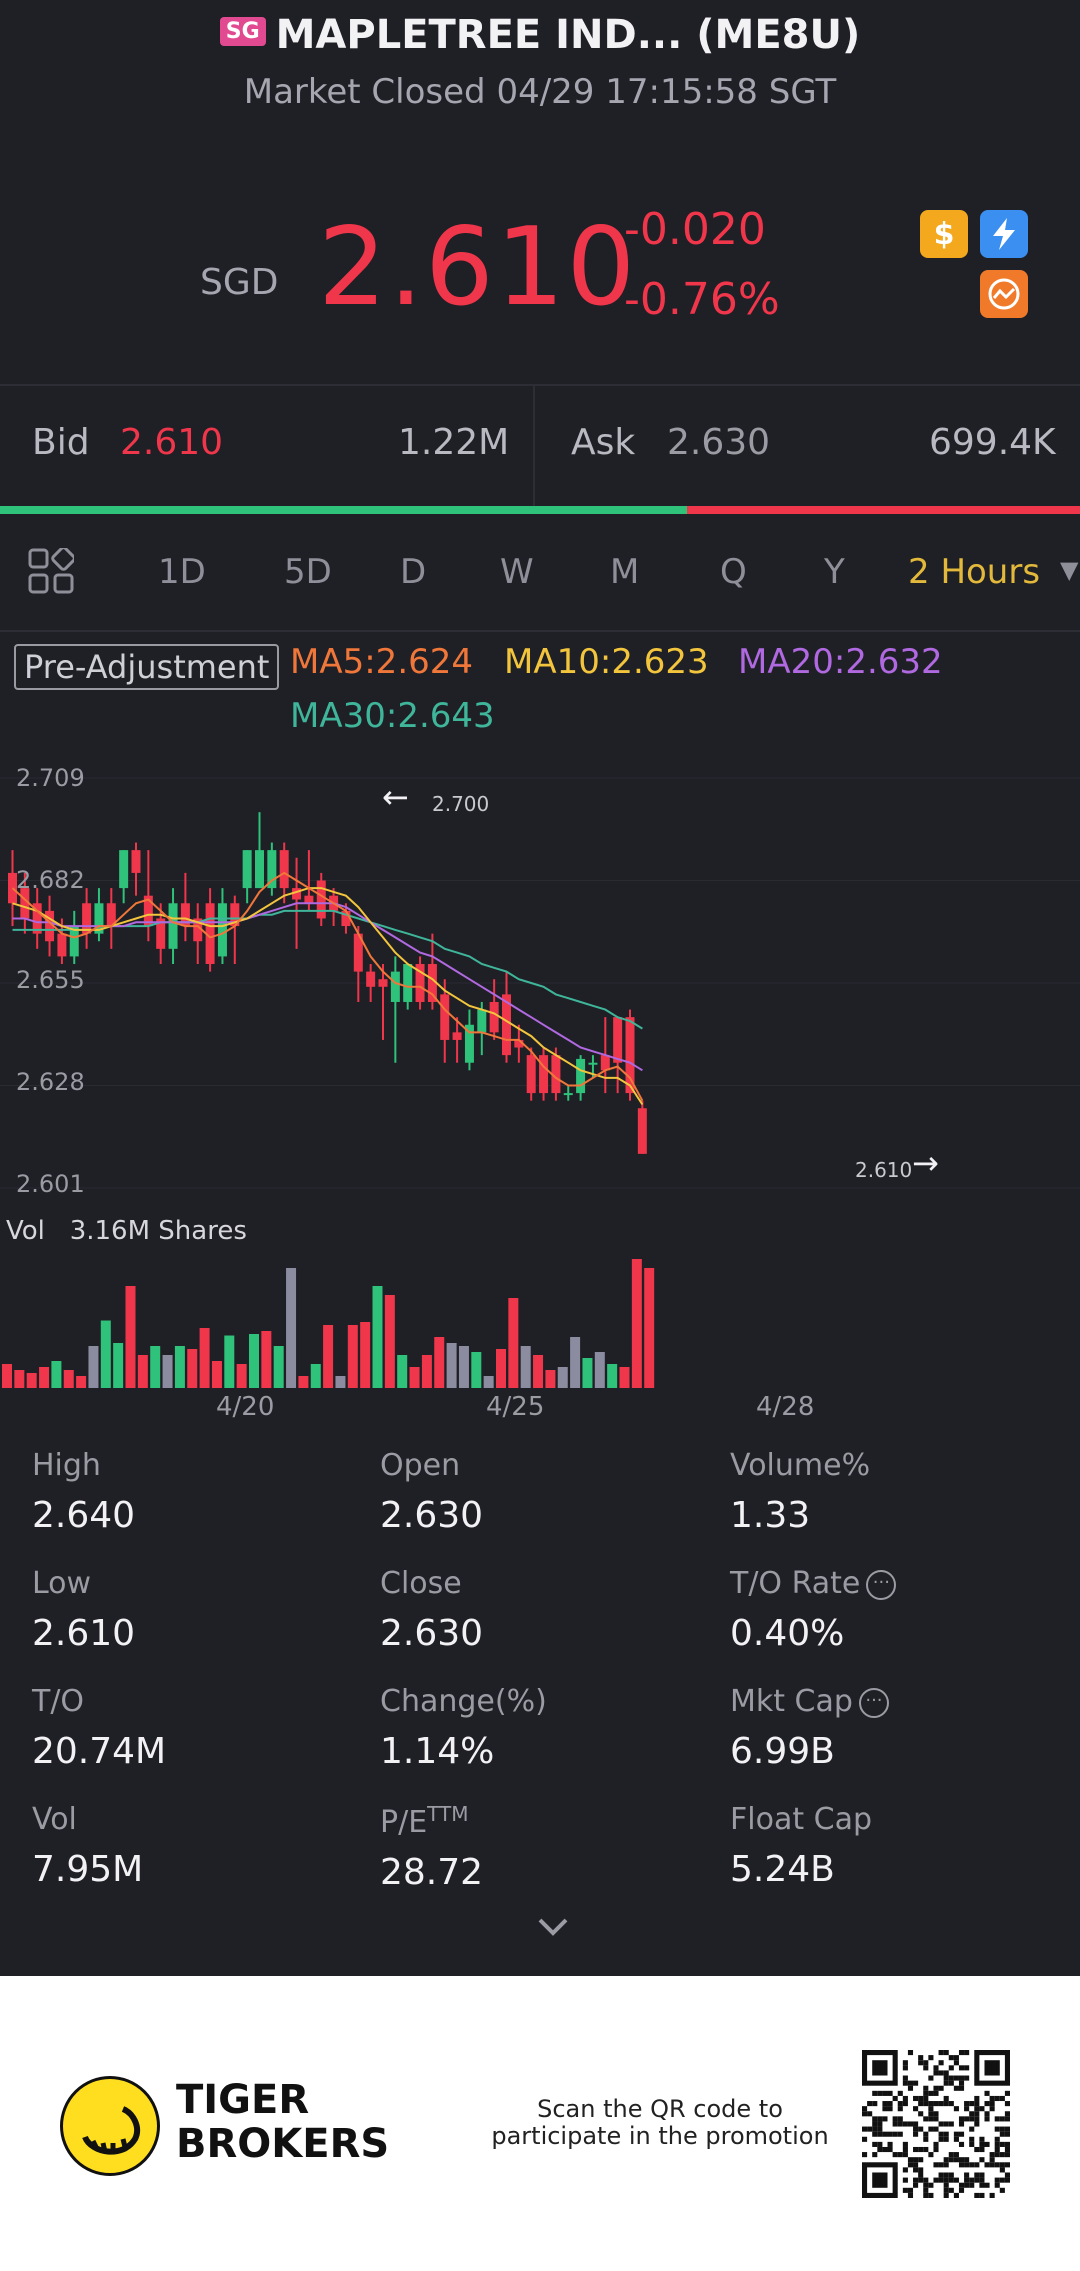 The image size is (1080, 2271). I want to click on pre-adjustment-toggle: Pre-Adjustment, so click(147, 667).